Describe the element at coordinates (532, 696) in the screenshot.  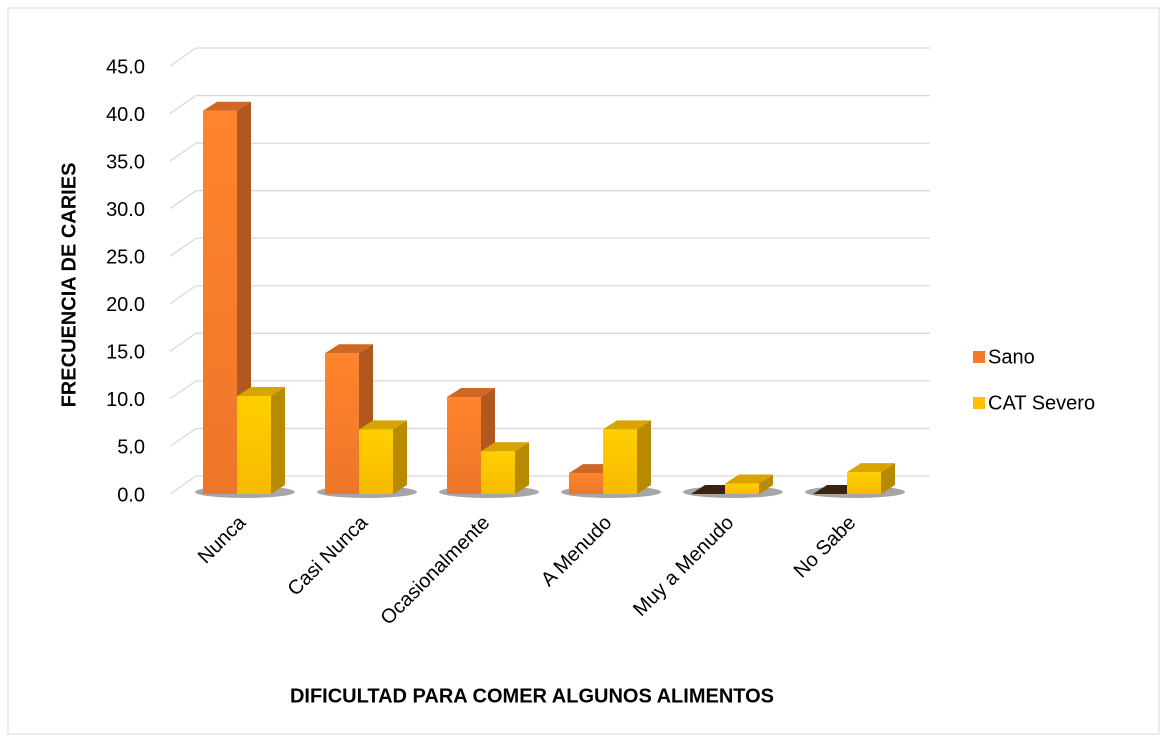
I see `x-axis-title: DIFICULTAD PARA COMER ALGUNOS ALIMENTOS` at that location.